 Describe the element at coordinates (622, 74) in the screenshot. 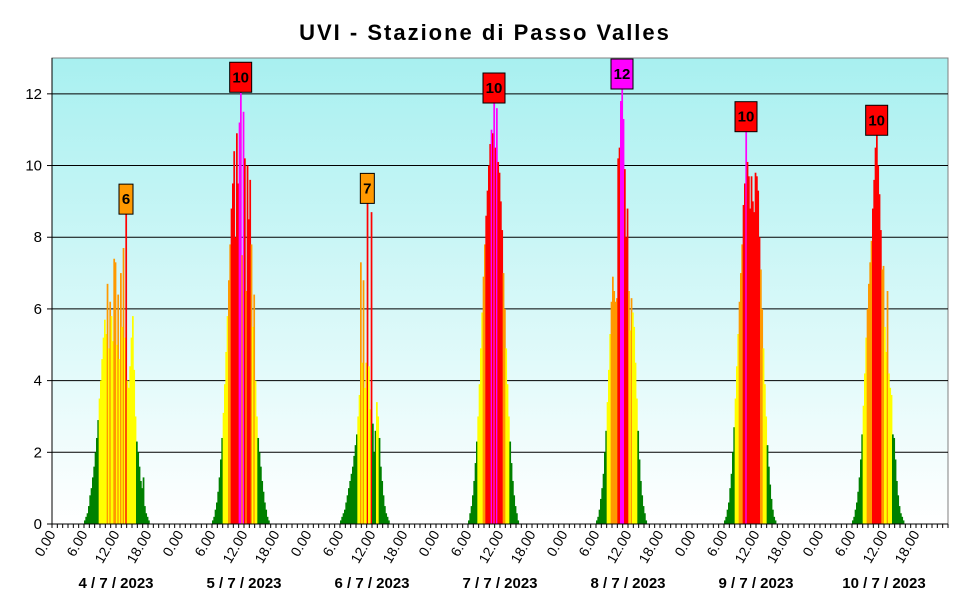

I see `peak-label: 12` at that location.